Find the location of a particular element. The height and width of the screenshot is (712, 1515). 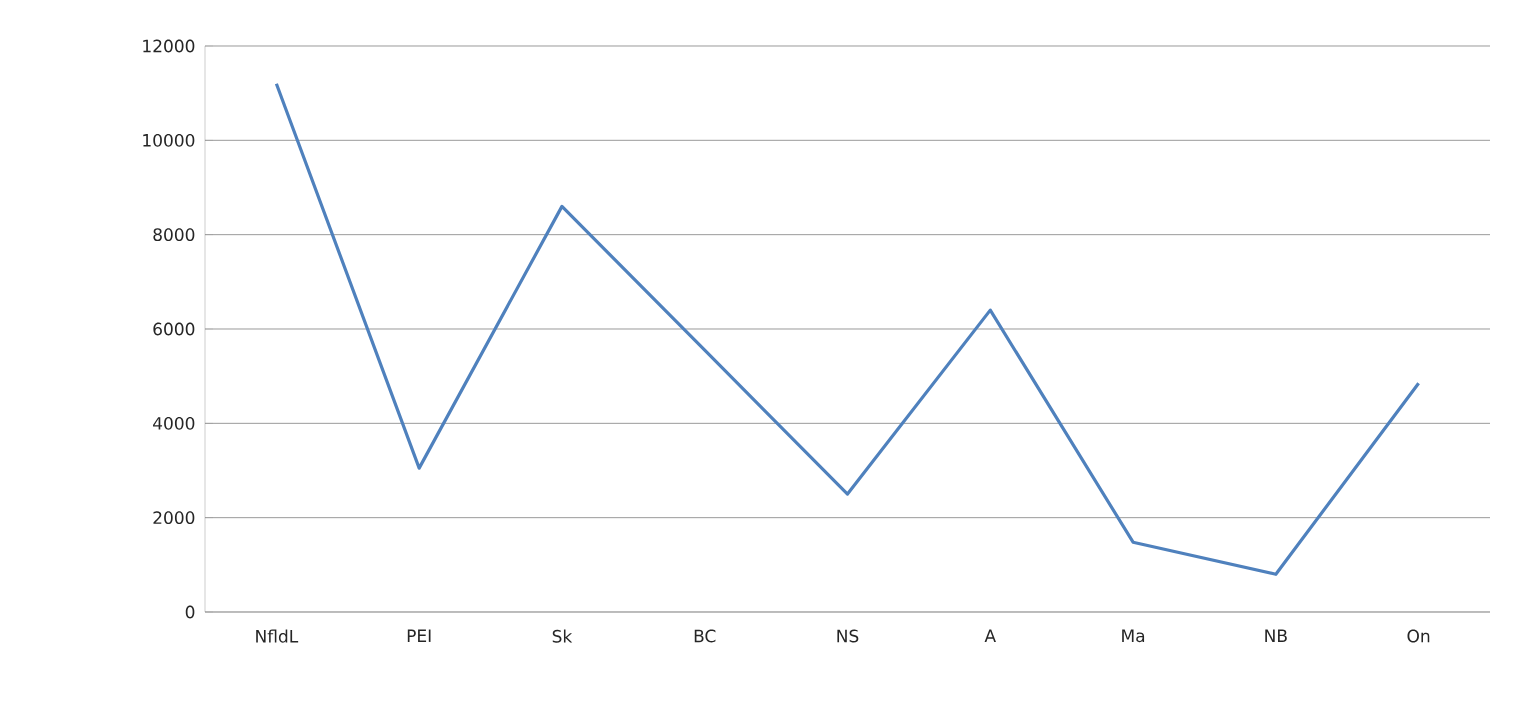

y-tick-label: 12000 is located at coordinates (169, 46).